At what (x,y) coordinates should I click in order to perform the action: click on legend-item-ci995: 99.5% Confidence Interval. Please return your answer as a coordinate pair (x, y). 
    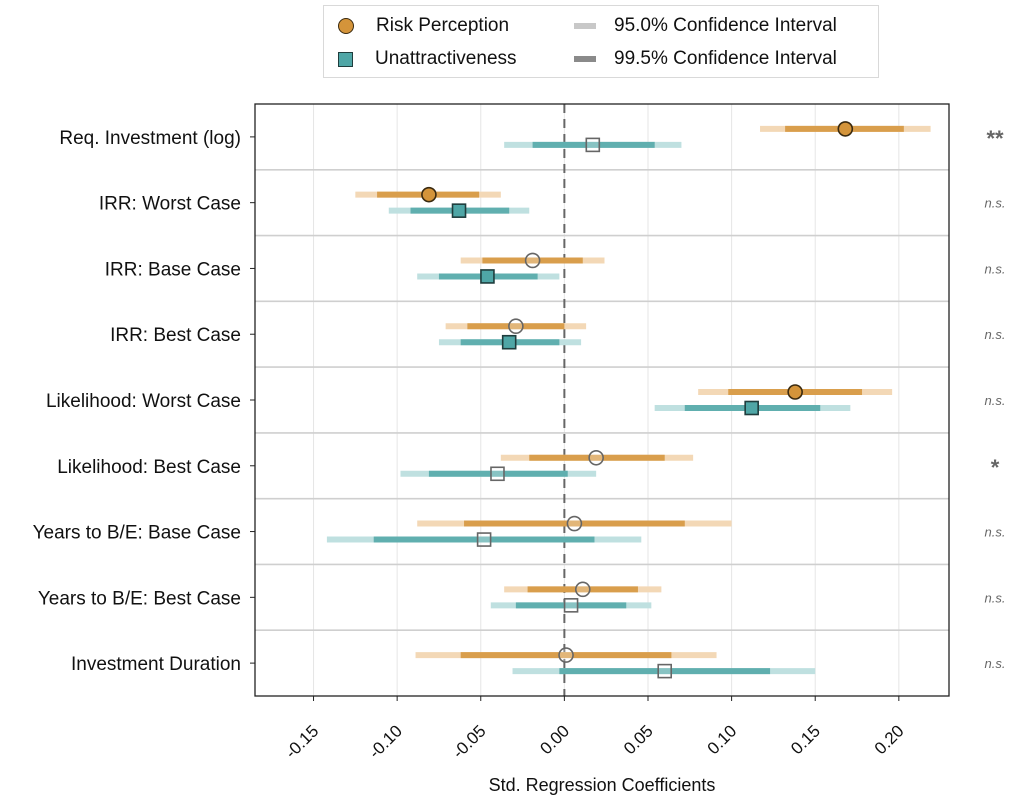
    Looking at the image, I should click on (705, 59).